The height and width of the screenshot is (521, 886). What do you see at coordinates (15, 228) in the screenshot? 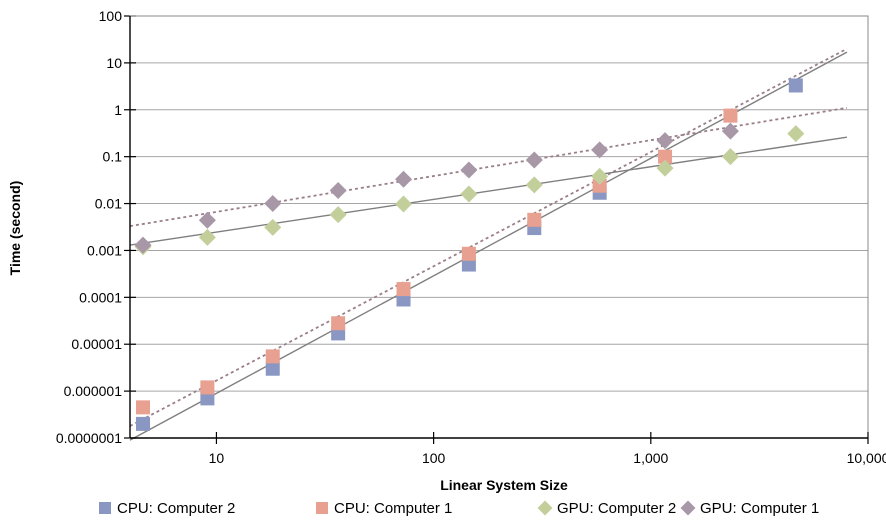
I see `y-axis-title: Time (second)` at bounding box center [15, 228].